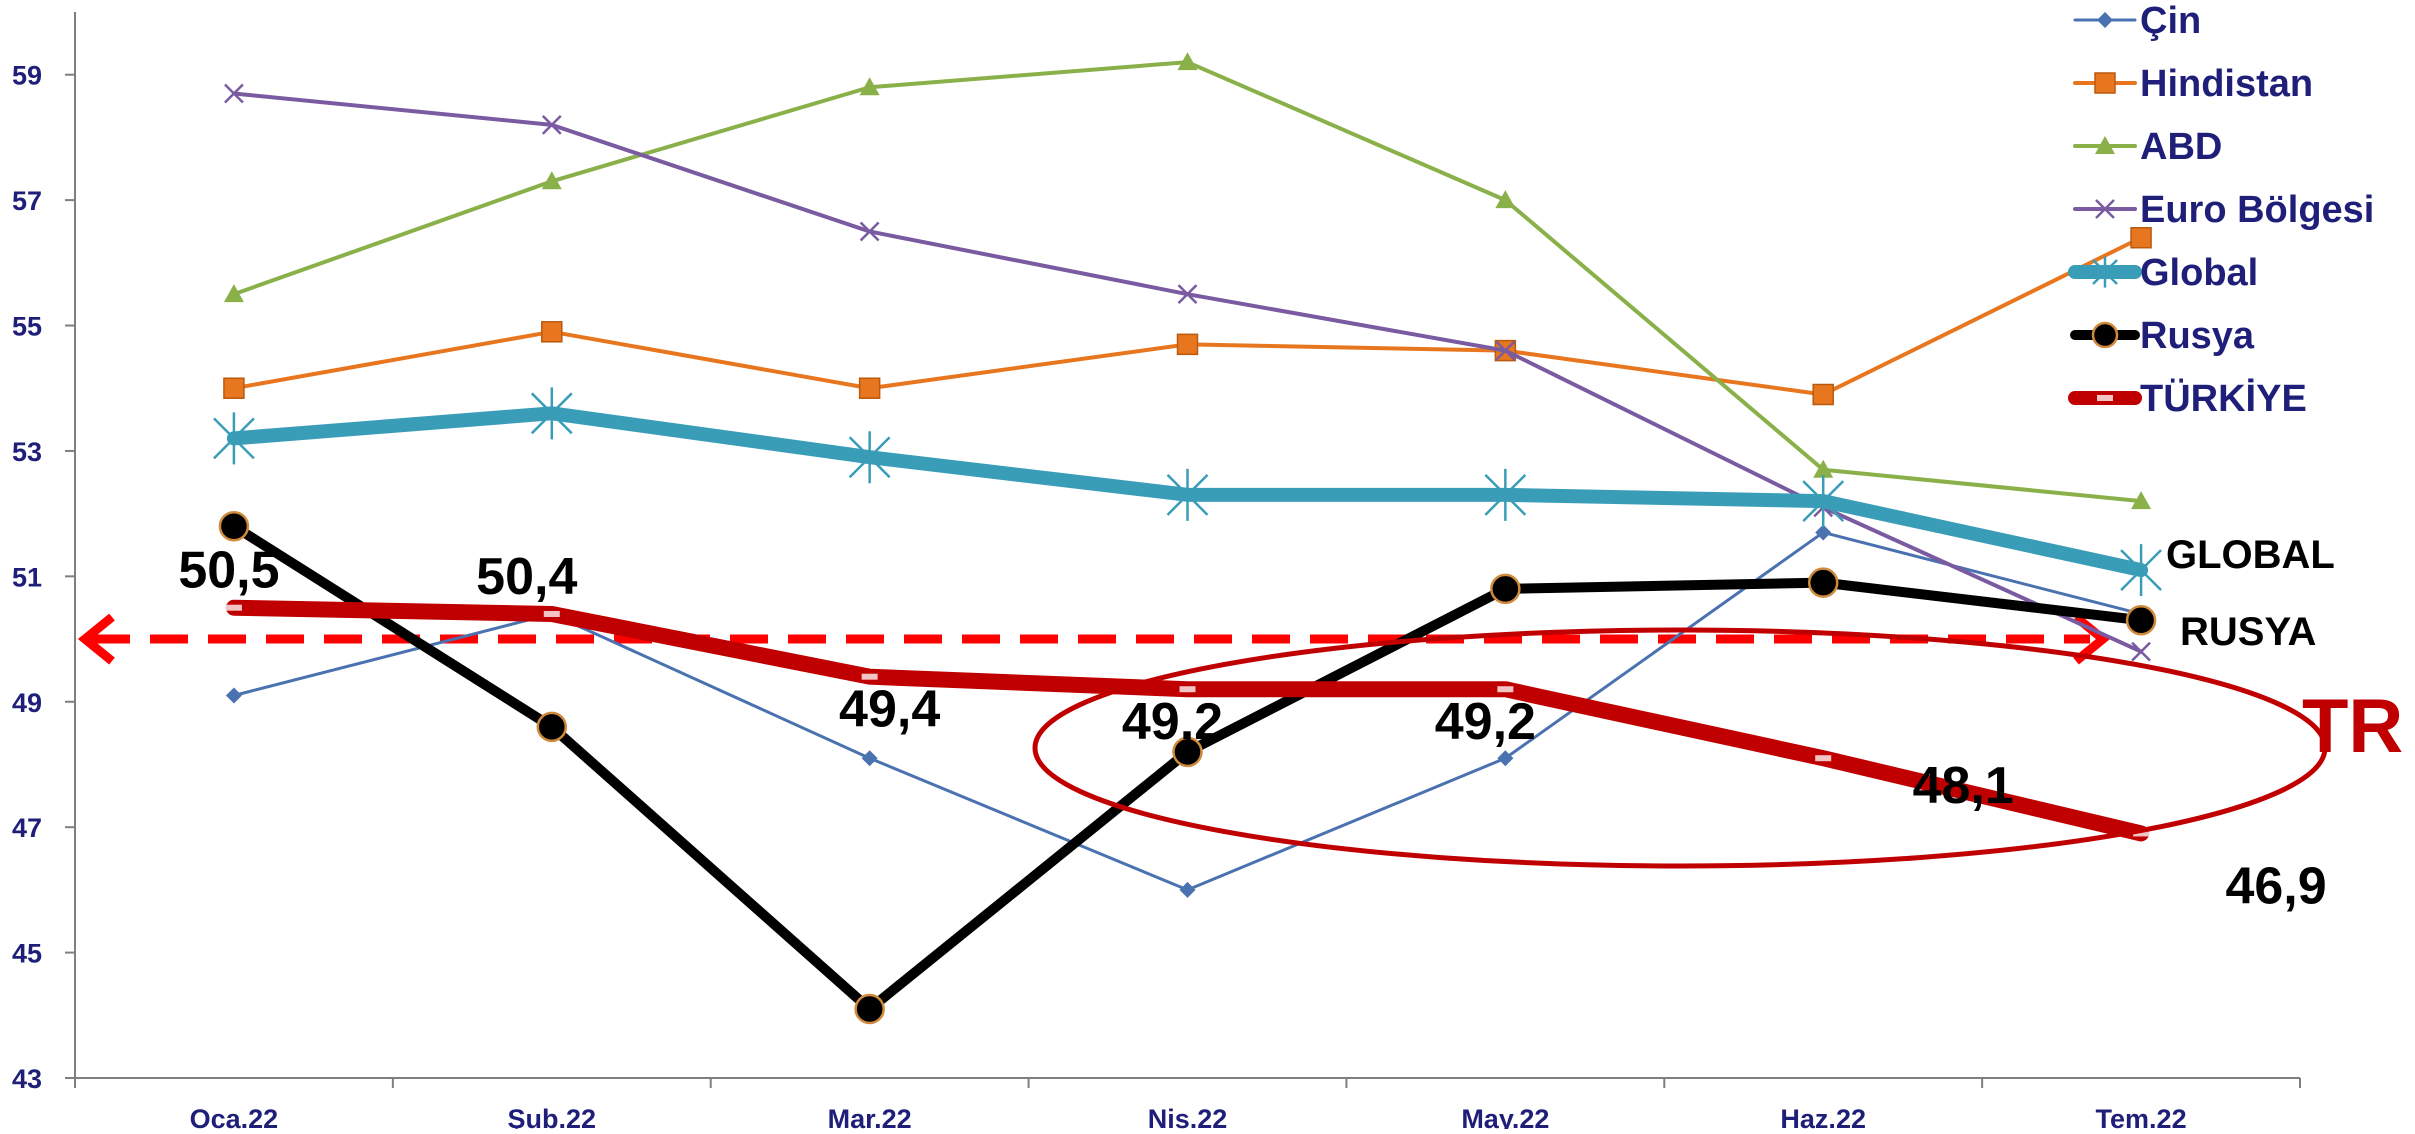 This screenshot has width=2415, height=1134. What do you see at coordinates (2170, 21) in the screenshot?
I see `legend-label: Çin` at bounding box center [2170, 21].